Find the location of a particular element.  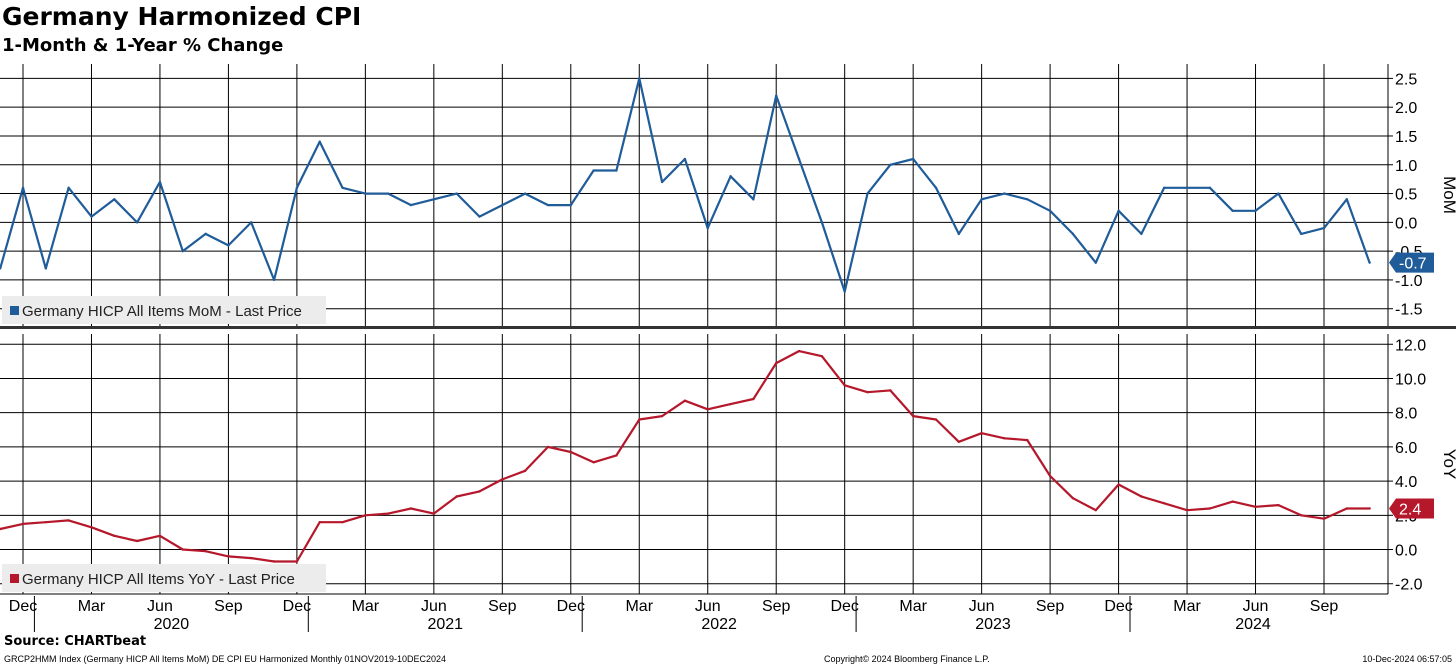

y-tick-label: 4.0 is located at coordinates (1406, 482).